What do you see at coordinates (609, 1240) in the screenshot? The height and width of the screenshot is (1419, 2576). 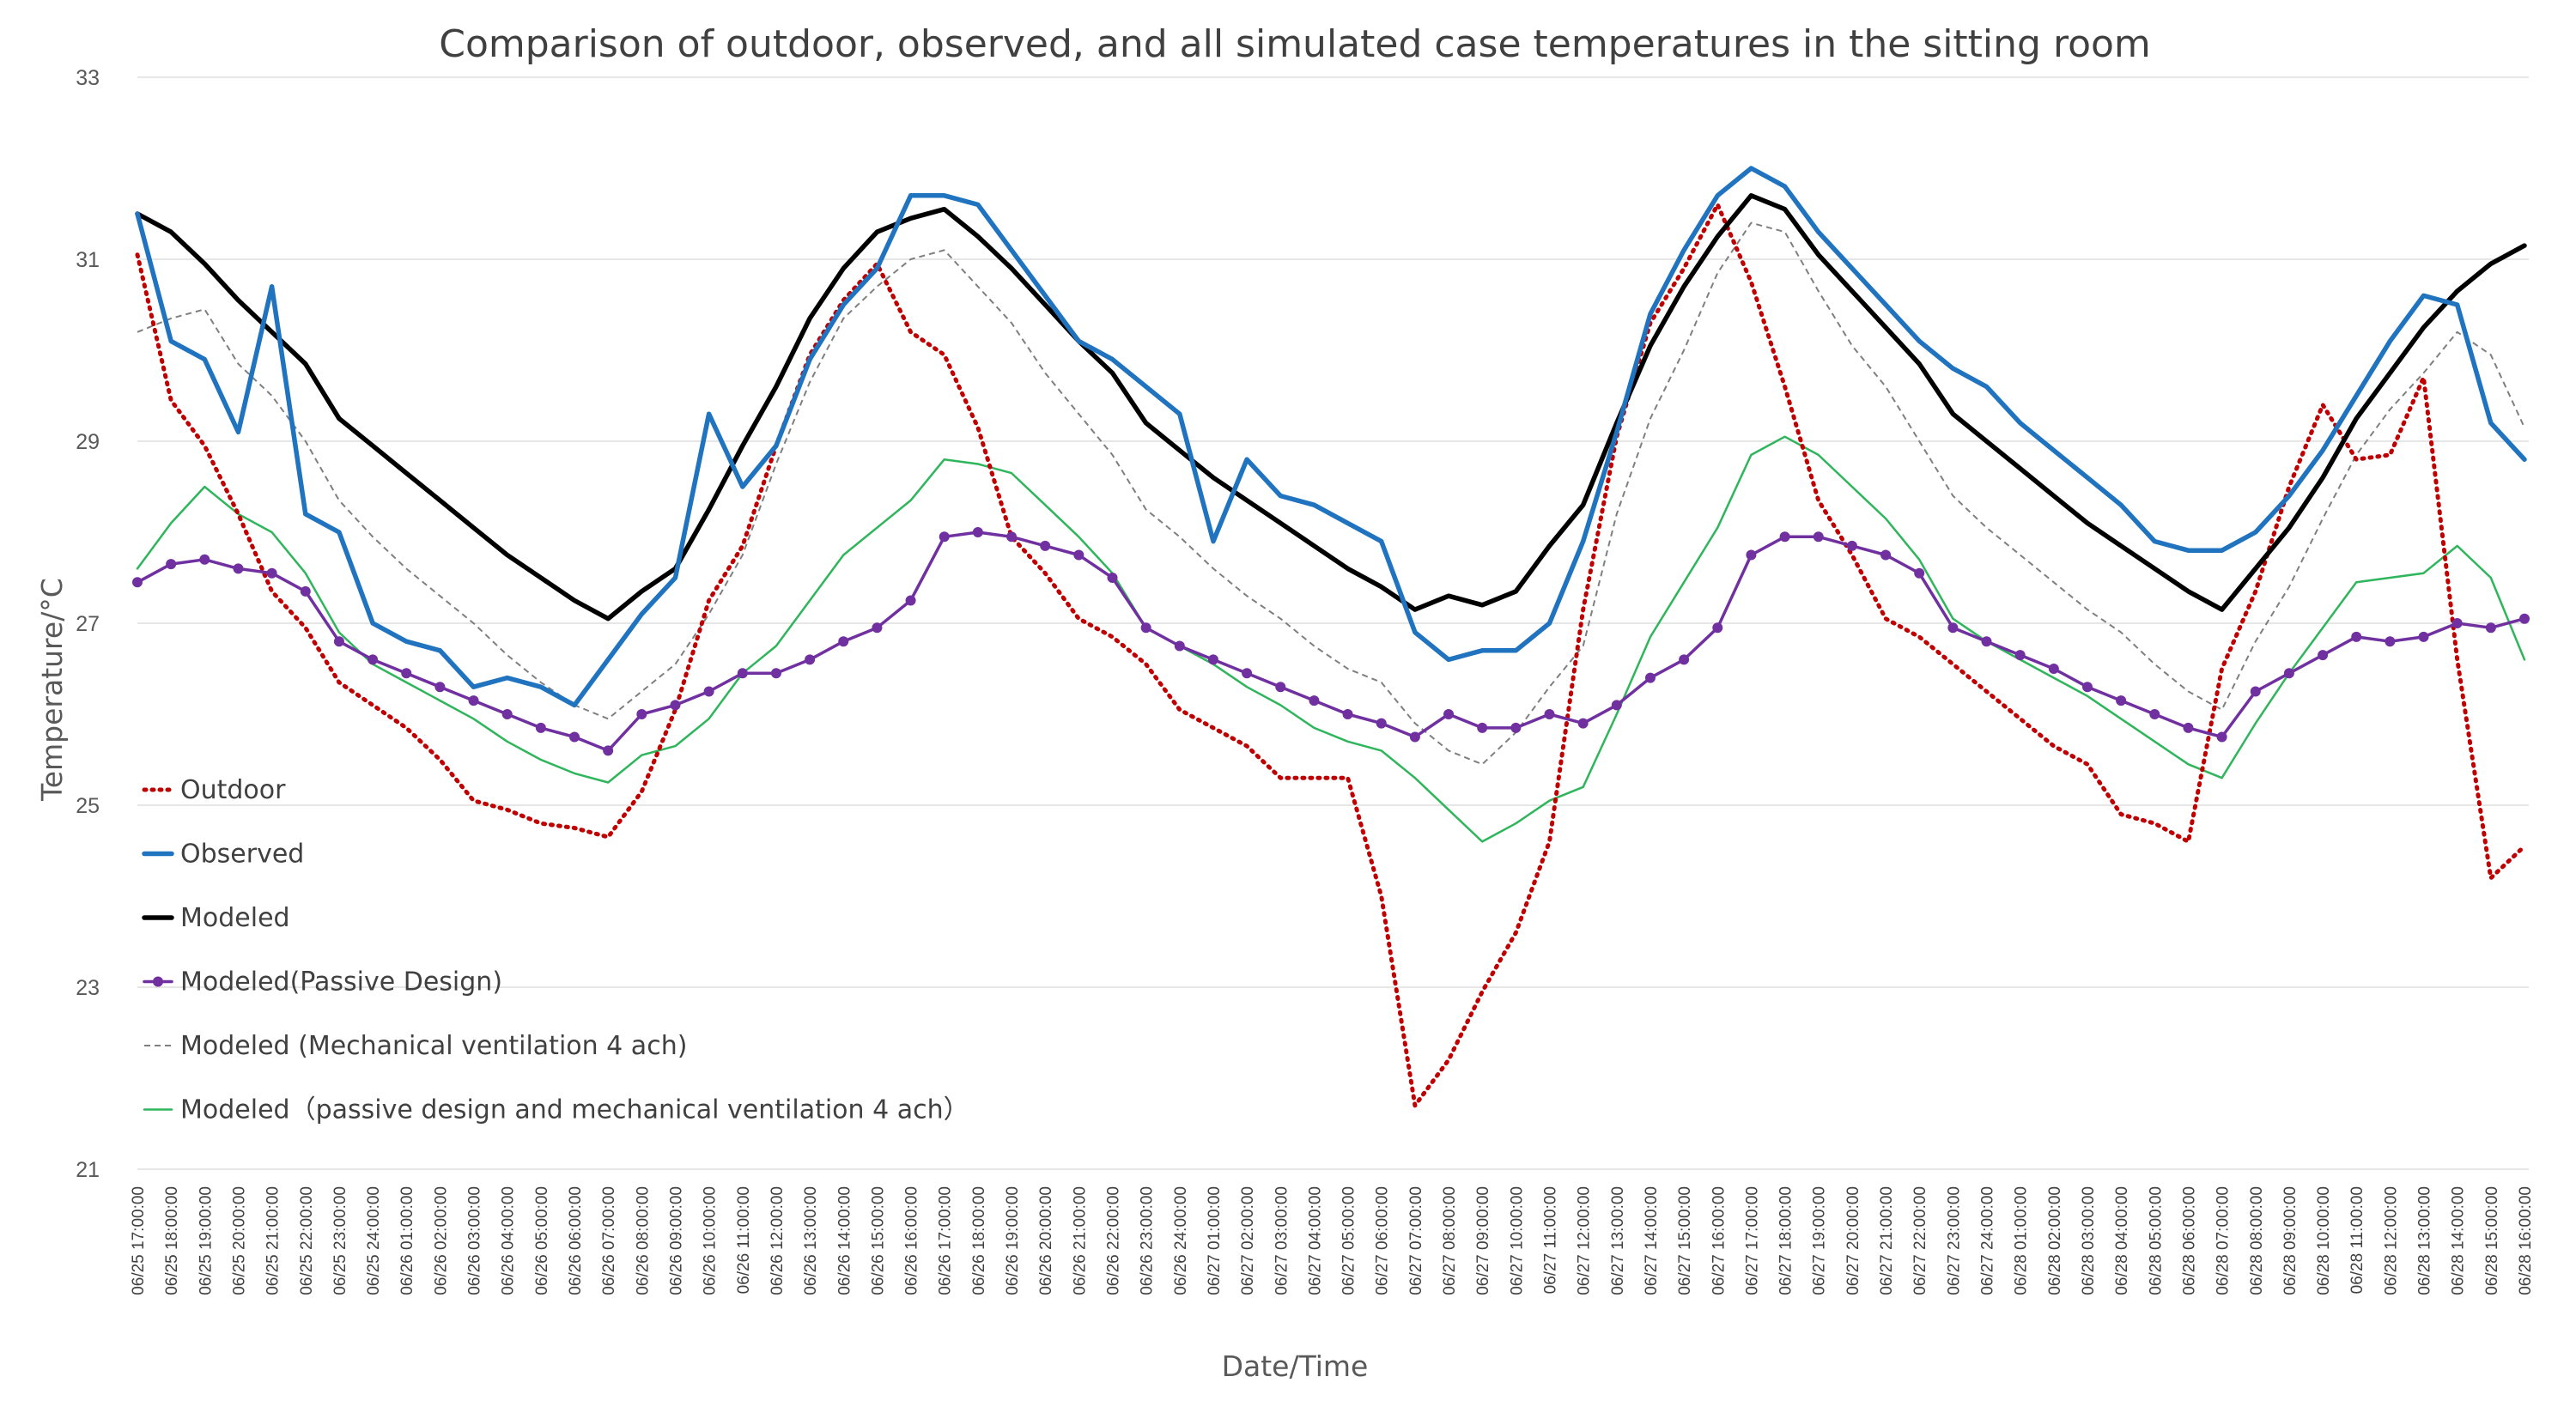 I see `x-tick-label: 06/26 07:00:00` at bounding box center [609, 1240].